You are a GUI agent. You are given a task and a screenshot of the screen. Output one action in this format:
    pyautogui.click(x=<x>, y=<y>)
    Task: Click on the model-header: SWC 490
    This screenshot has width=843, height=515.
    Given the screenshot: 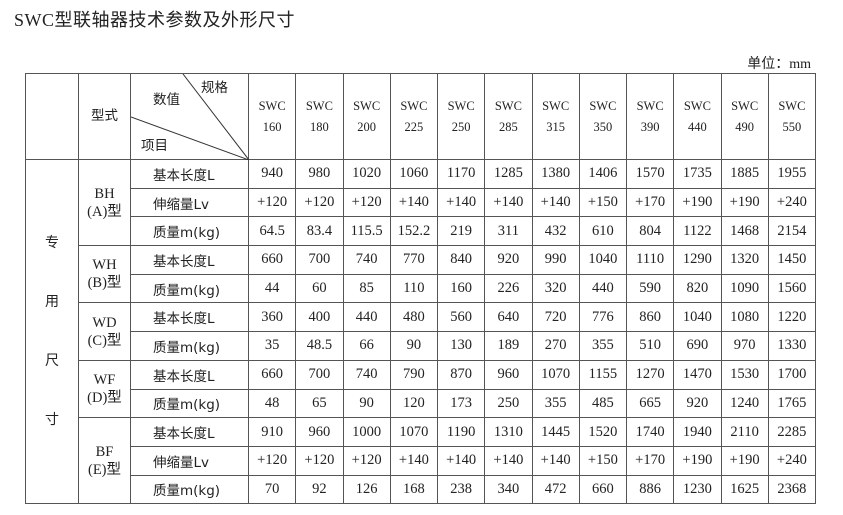 What is the action you would take?
    pyautogui.click(x=744, y=116)
    